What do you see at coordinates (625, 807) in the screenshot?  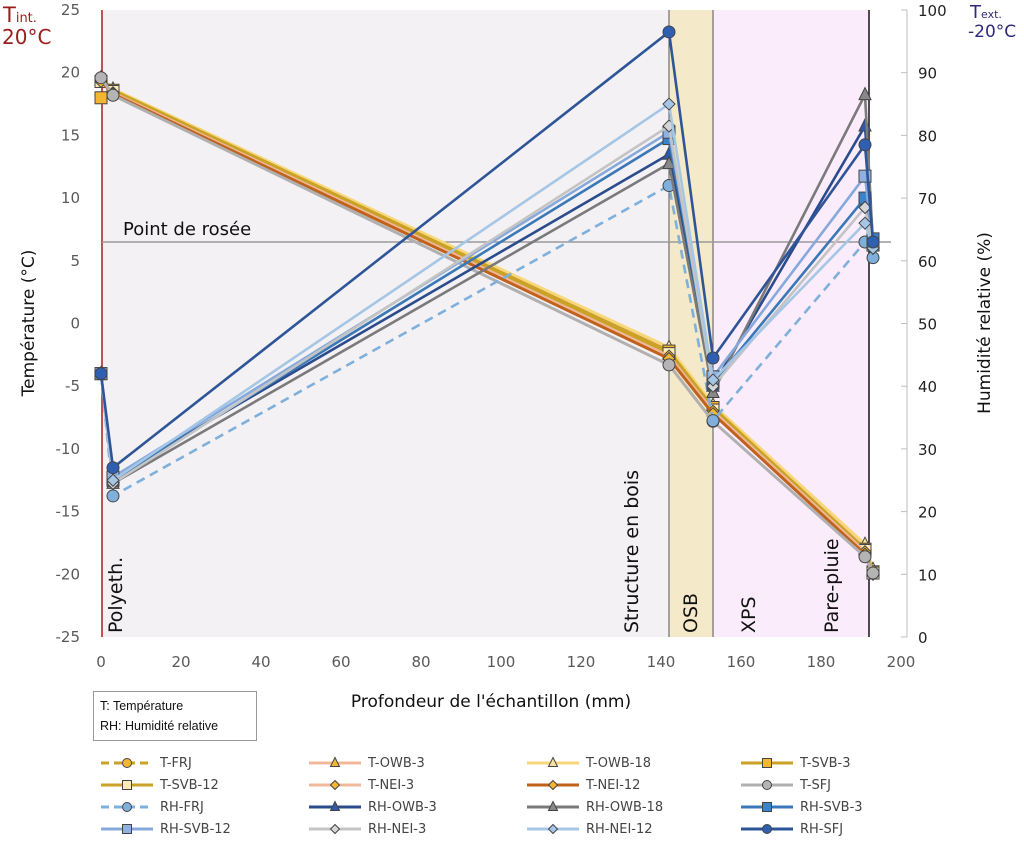 I see `legend-label: RH-OWB-18` at bounding box center [625, 807].